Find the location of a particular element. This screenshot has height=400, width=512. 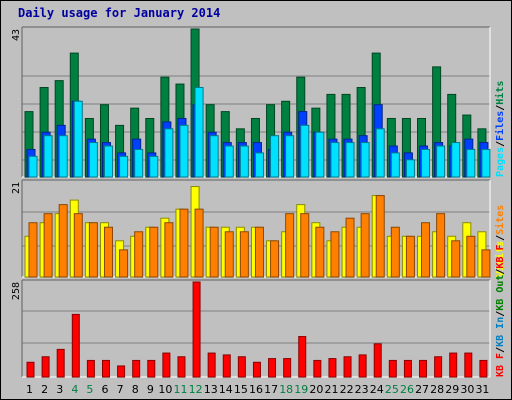

day-label: 4 is located at coordinates (74, 389).